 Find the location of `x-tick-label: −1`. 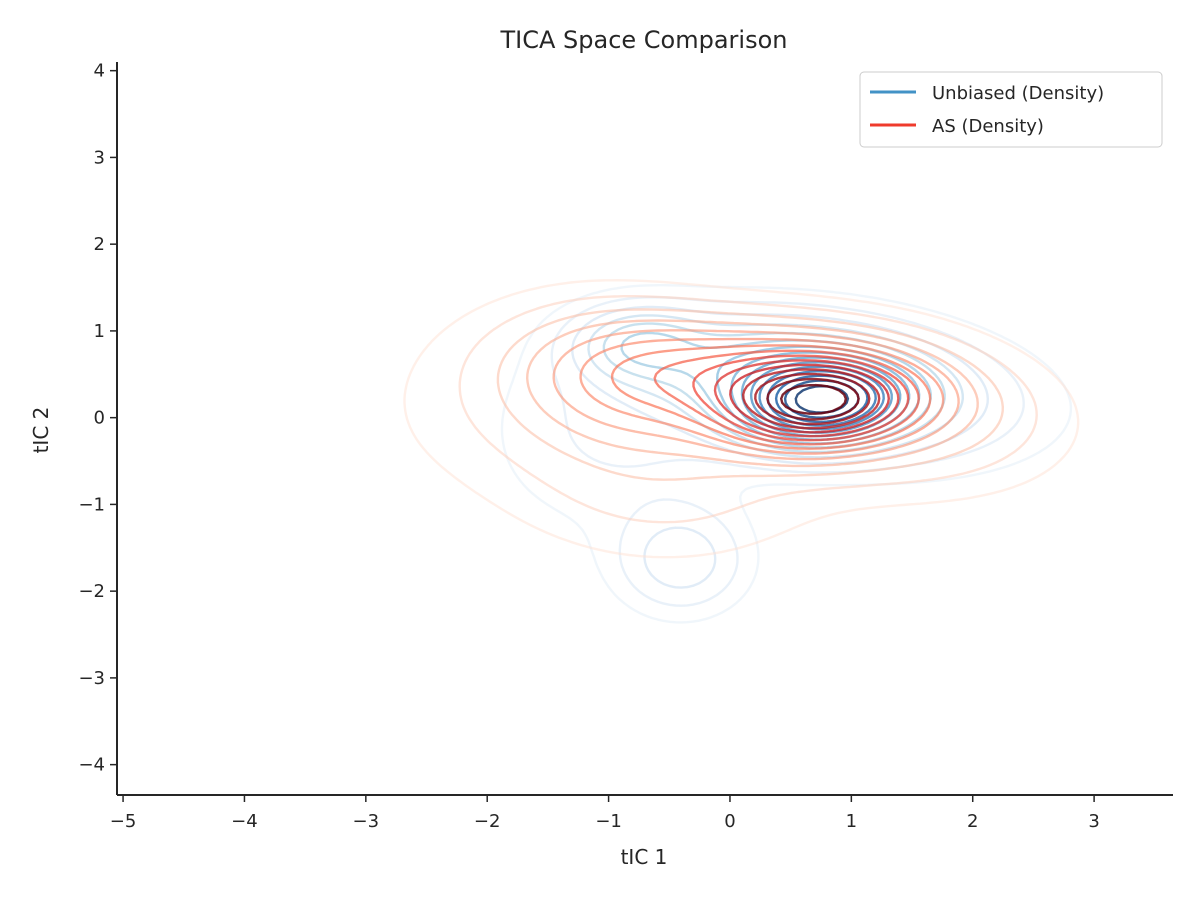

x-tick-label: −1 is located at coordinates (608, 821).